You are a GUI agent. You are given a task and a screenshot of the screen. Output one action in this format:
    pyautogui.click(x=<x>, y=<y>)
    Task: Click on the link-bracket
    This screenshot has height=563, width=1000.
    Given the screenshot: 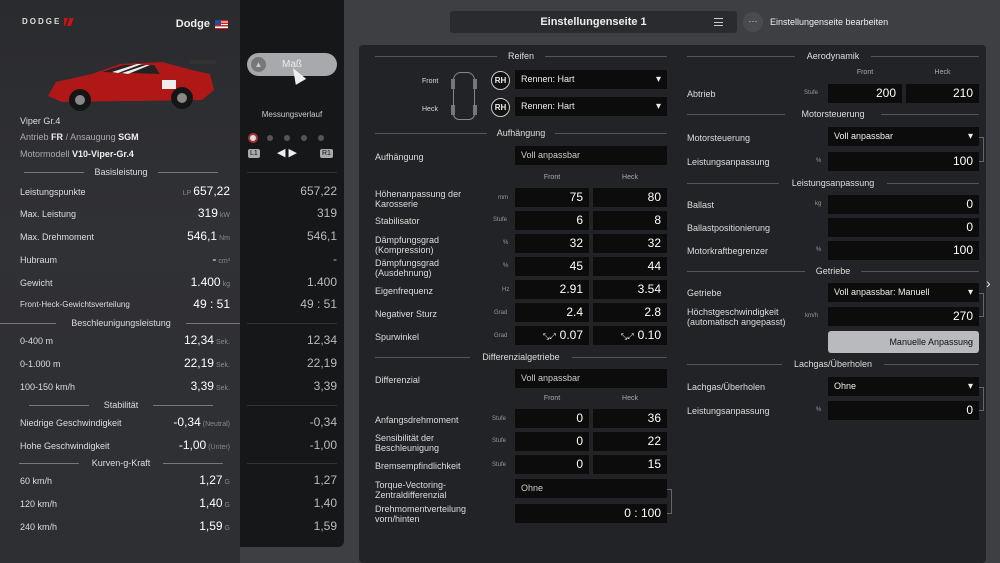 What is the action you would take?
    pyautogui.click(x=981, y=399)
    